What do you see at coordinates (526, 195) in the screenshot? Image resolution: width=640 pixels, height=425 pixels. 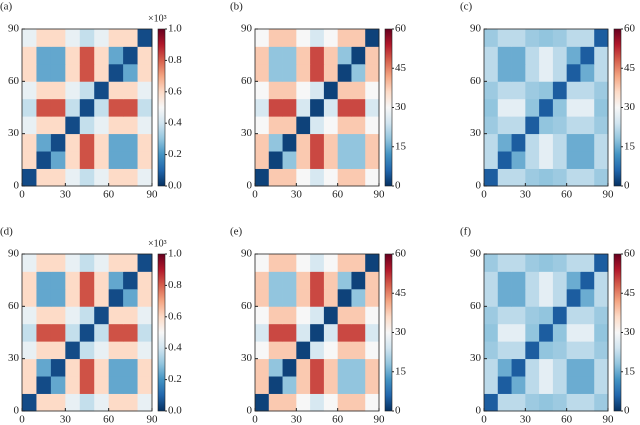 I see `x-tick-label: 30` at bounding box center [526, 195].